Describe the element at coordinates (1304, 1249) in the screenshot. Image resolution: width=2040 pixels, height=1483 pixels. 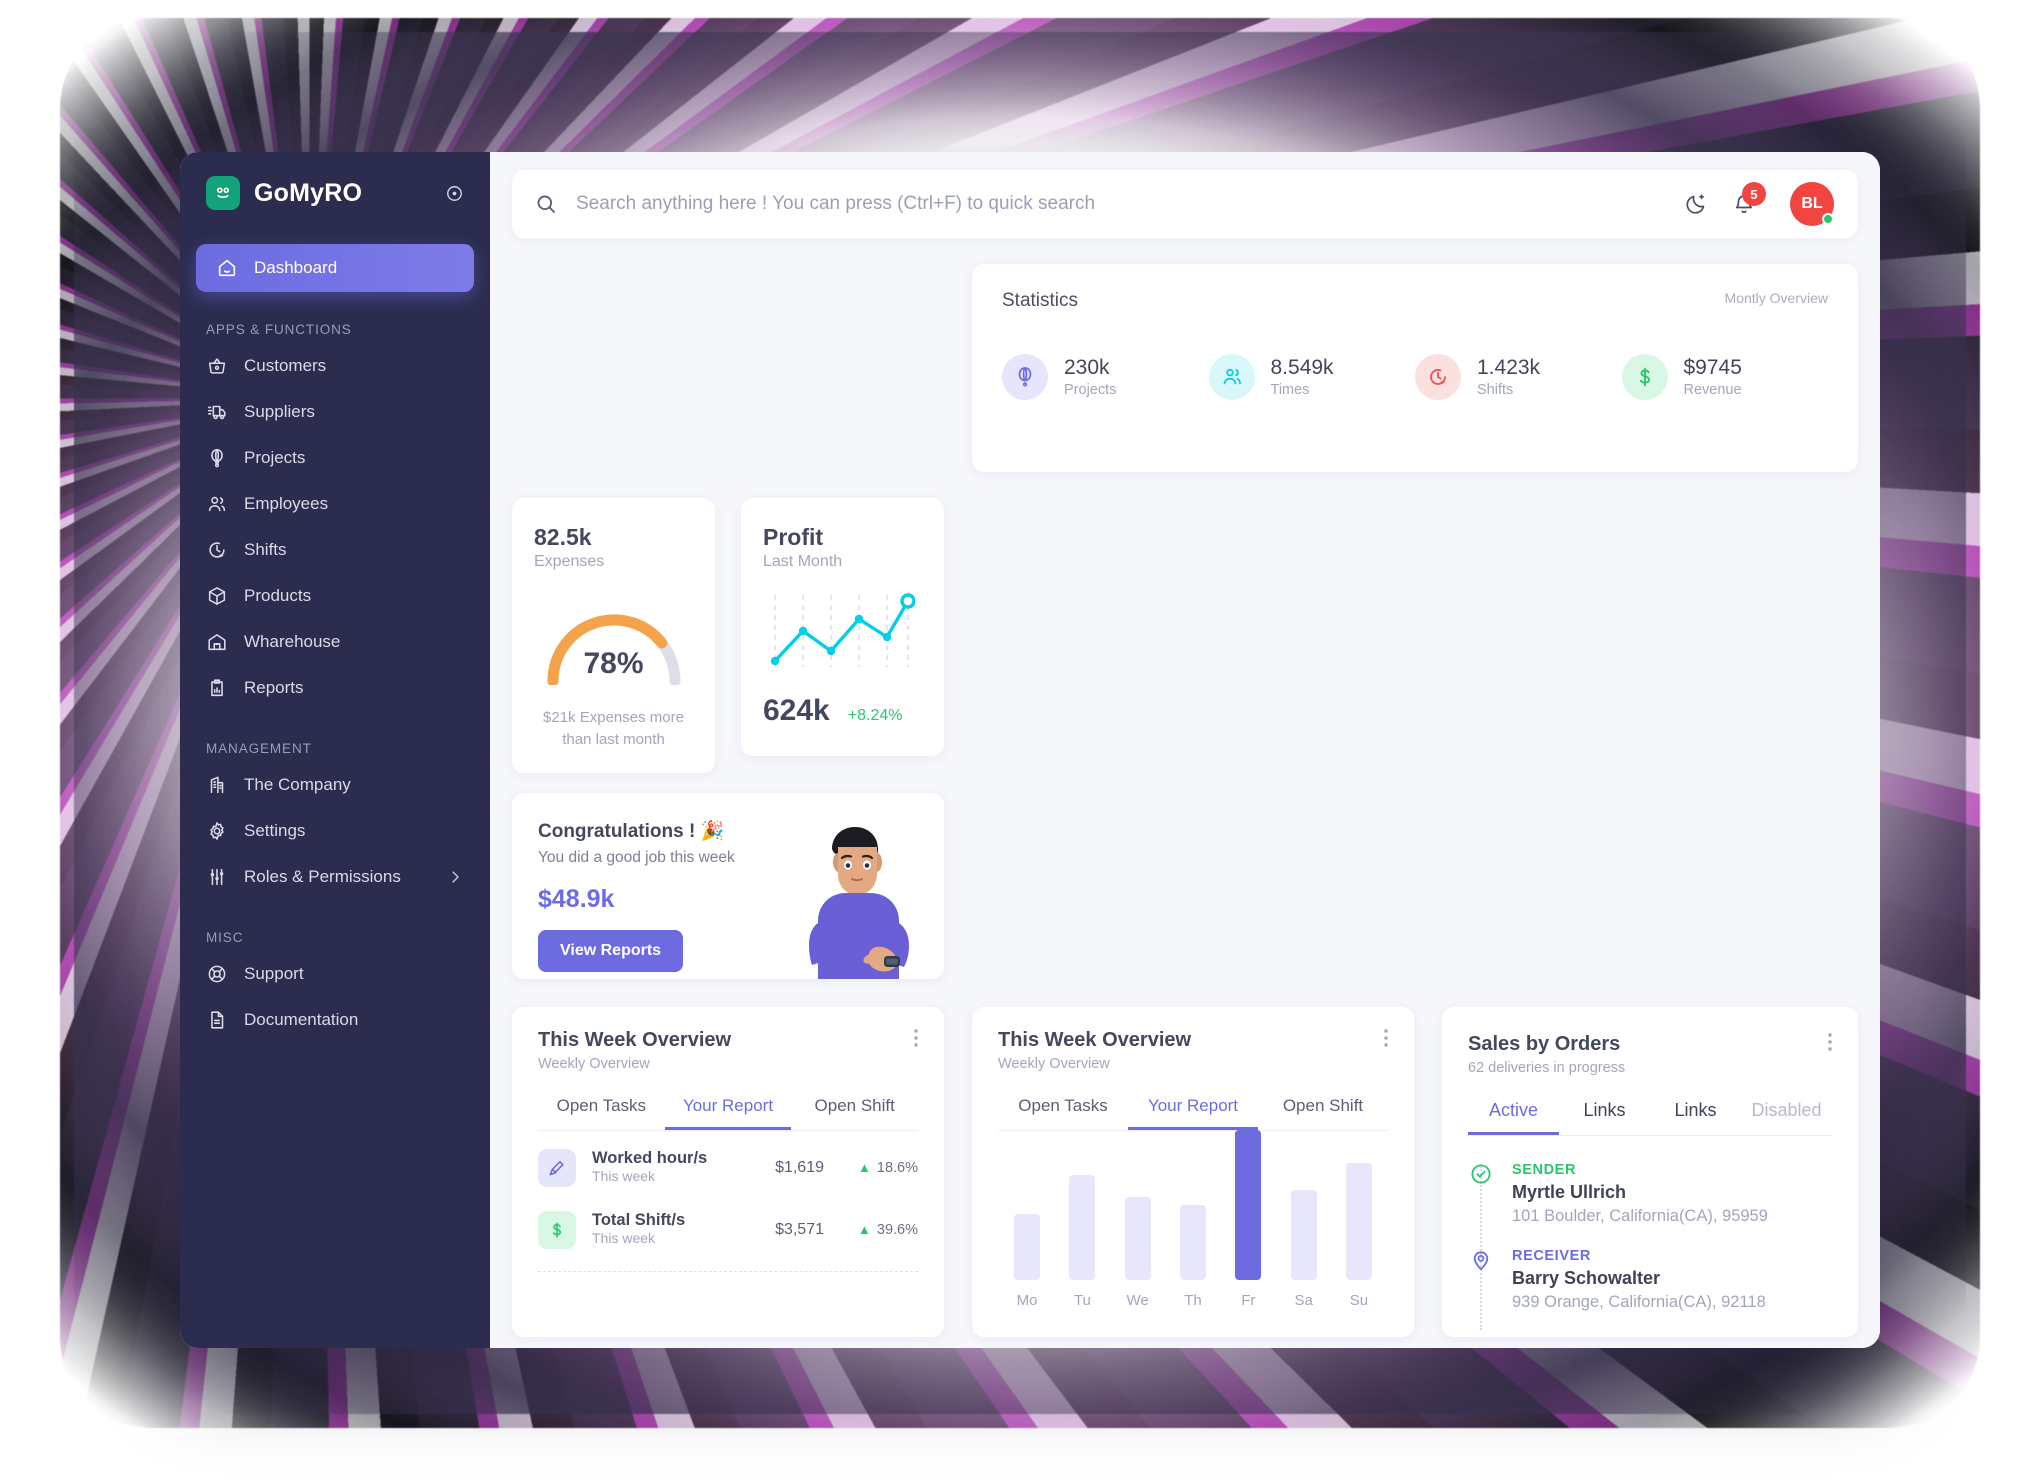
I see `bar-column: Sa` at that location.